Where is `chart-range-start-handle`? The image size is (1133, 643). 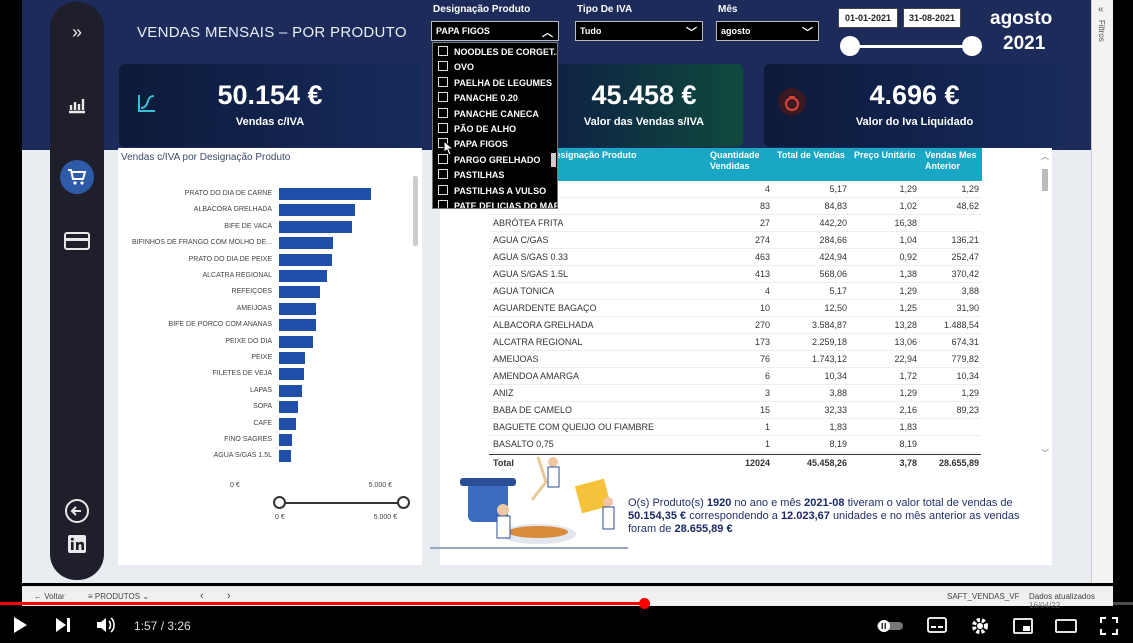 chart-range-start-handle is located at coordinates (279, 502).